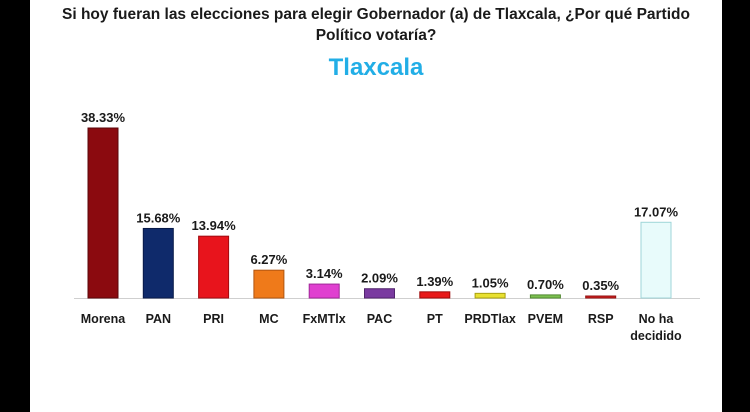  What do you see at coordinates (601, 297) in the screenshot?
I see `bar-rsp` at bounding box center [601, 297].